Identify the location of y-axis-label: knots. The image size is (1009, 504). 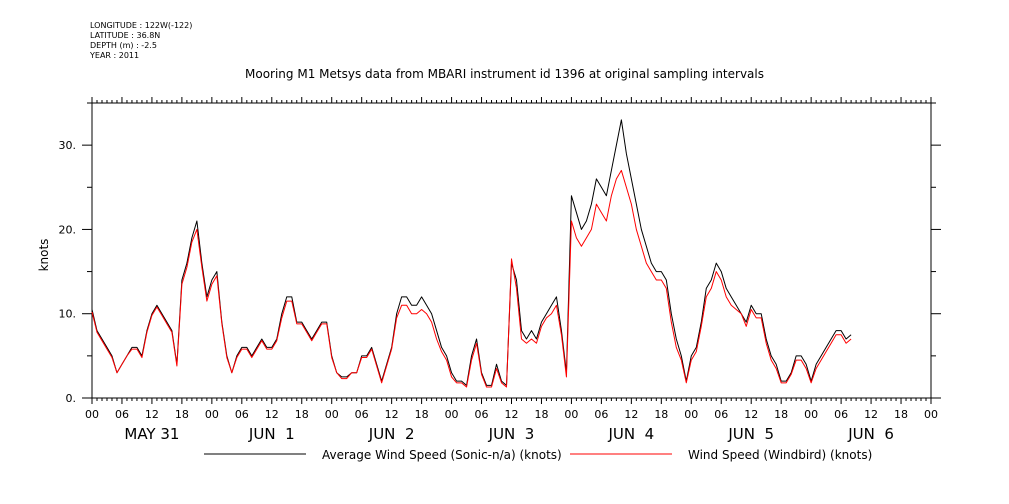
(44, 255).